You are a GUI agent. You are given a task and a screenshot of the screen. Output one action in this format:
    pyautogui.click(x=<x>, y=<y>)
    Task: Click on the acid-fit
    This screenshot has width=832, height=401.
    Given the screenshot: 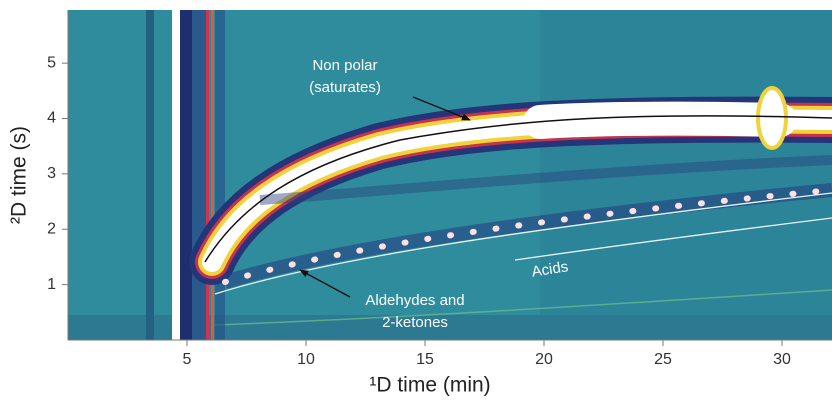 What is the action you would take?
    pyautogui.click(x=673, y=239)
    